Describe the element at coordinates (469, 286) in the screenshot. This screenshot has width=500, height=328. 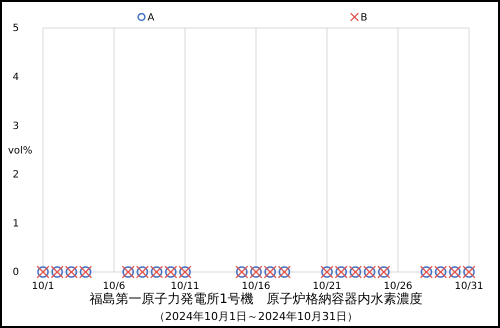
I see `x-tick-label: 10/31` at that location.